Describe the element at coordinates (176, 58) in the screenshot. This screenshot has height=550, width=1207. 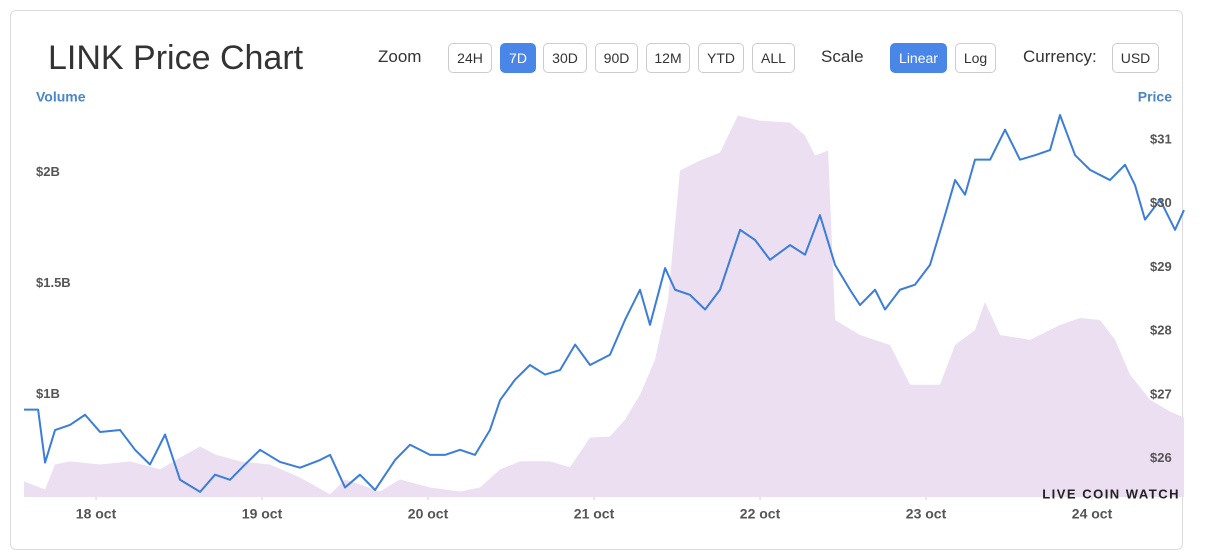
I see `chart-title: LINK Price Chart` at that location.